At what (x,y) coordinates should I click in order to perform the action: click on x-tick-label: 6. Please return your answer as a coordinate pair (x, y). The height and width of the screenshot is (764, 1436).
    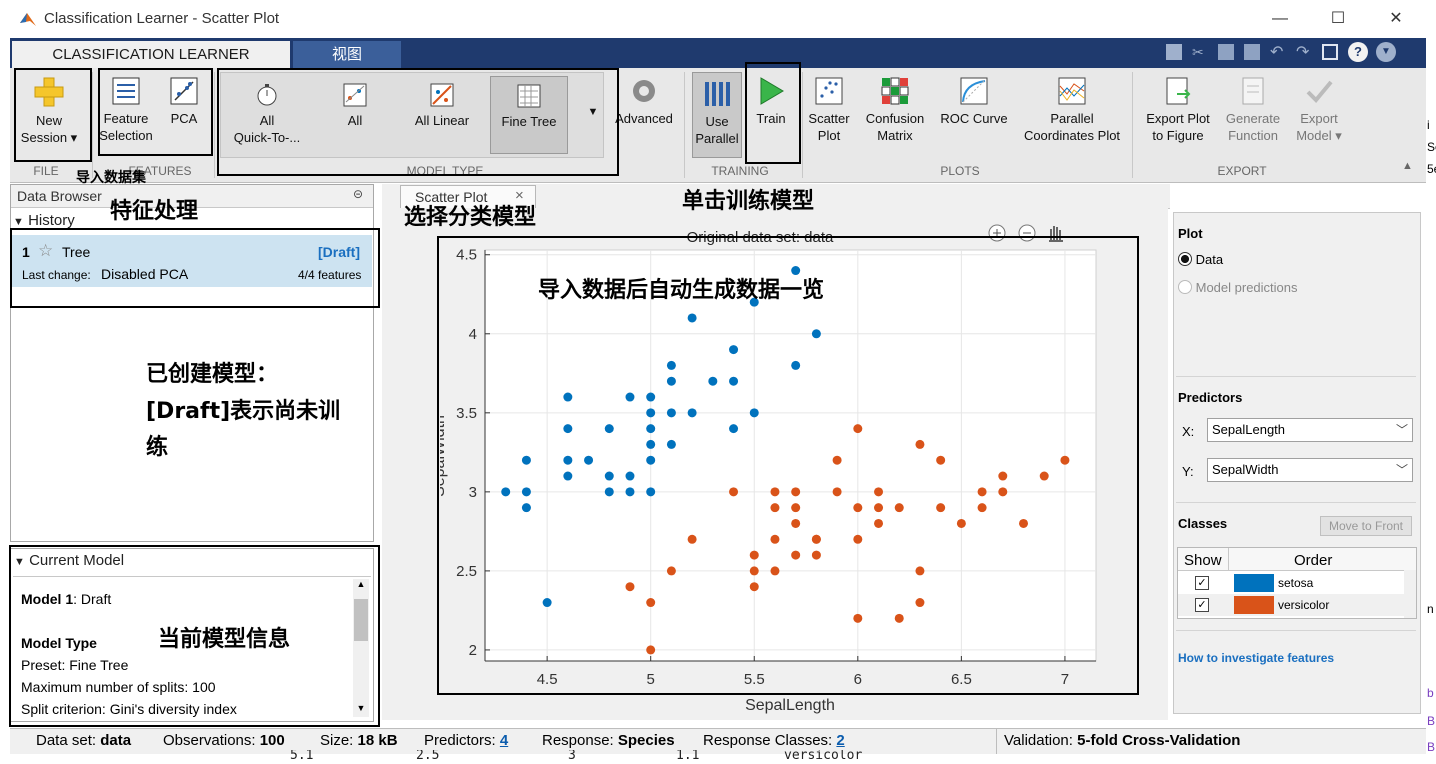
    Looking at the image, I should click on (858, 679).